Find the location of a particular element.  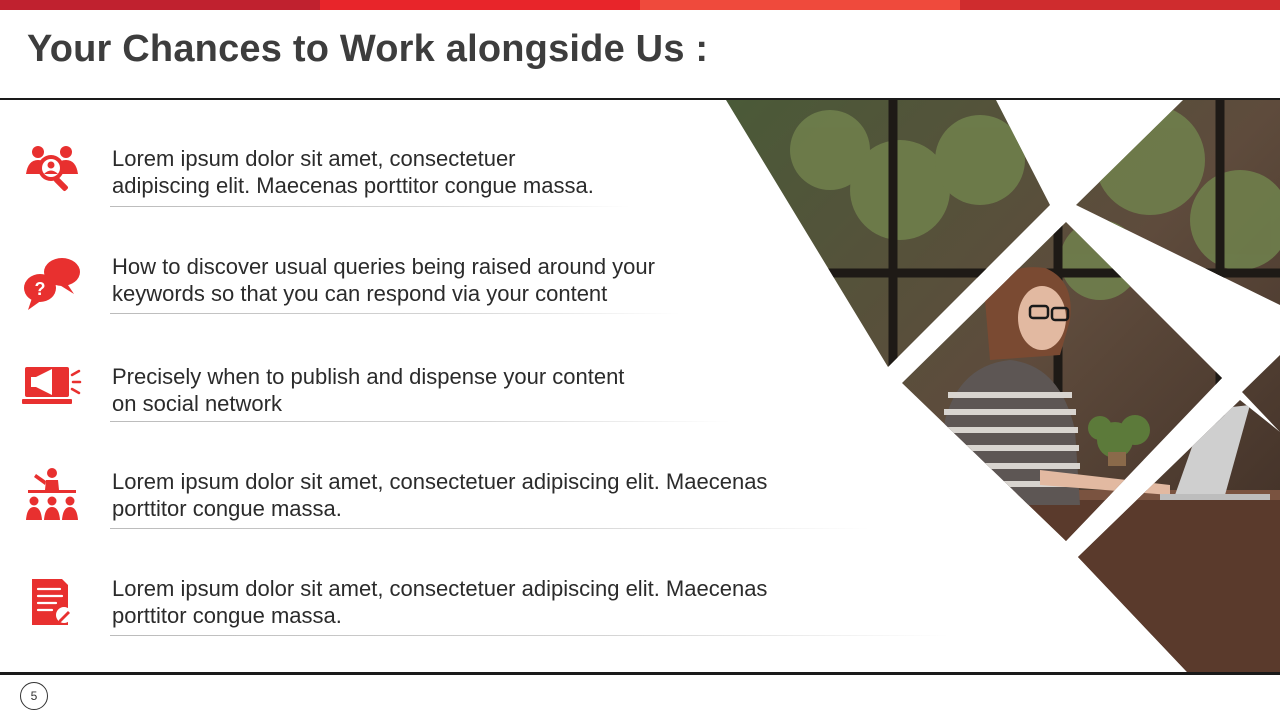

title-divider is located at coordinates (640, 99).